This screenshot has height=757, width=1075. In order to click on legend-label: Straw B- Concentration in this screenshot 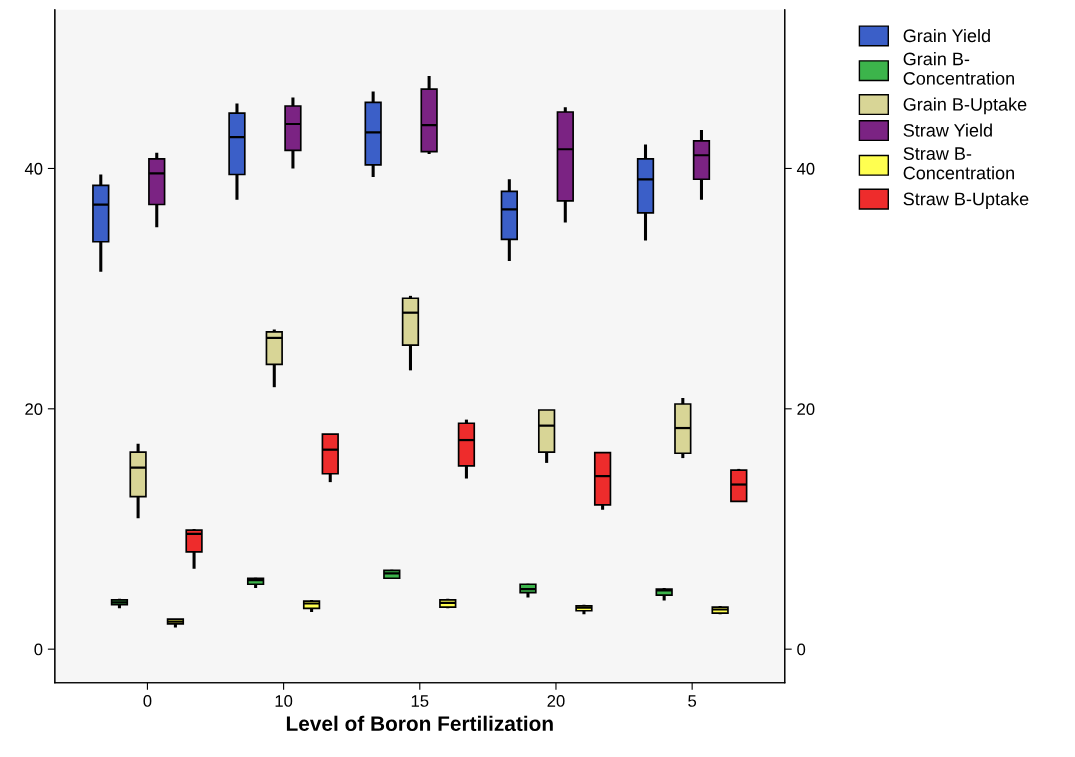, I will do `click(958, 163)`.